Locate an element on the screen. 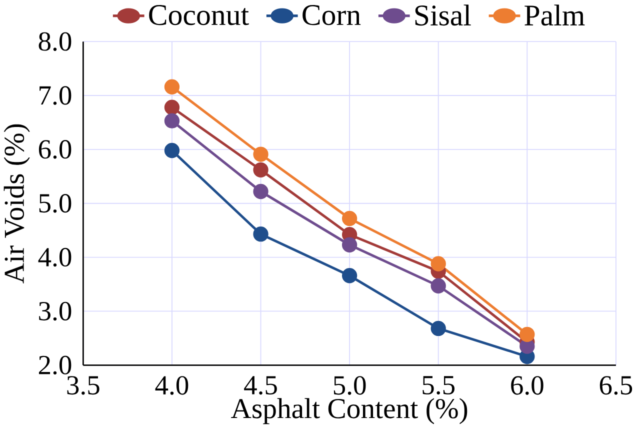 This screenshot has height=428, width=637. legend-label: Coconut is located at coordinates (199, 15).